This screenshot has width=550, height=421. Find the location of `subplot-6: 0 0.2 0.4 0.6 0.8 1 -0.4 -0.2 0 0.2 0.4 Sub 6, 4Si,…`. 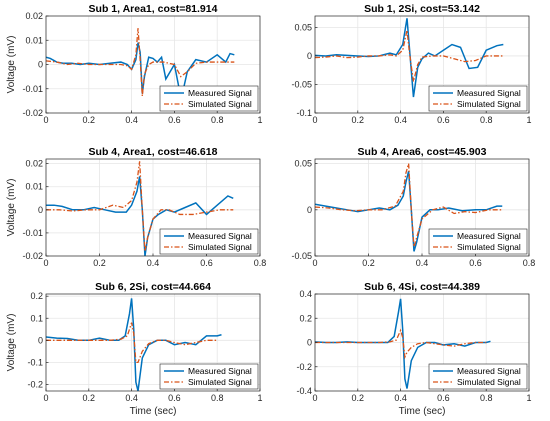

subplot-6: 0 0.2 0.4 0.6 0.8 1 -0.4 -0.2 0 0.2 0.4 Sub 6, 4Si,… is located at coordinates (413, 349).